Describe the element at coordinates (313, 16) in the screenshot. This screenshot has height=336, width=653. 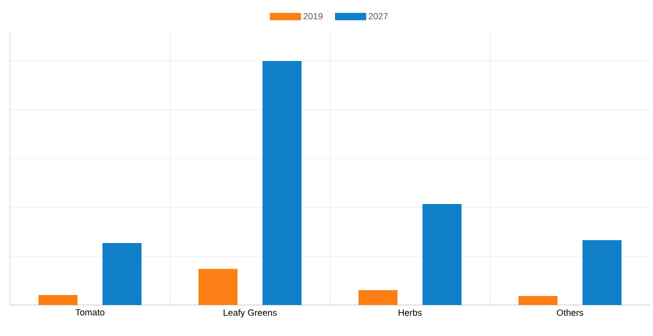
I see `legend-label: 2019` at that location.